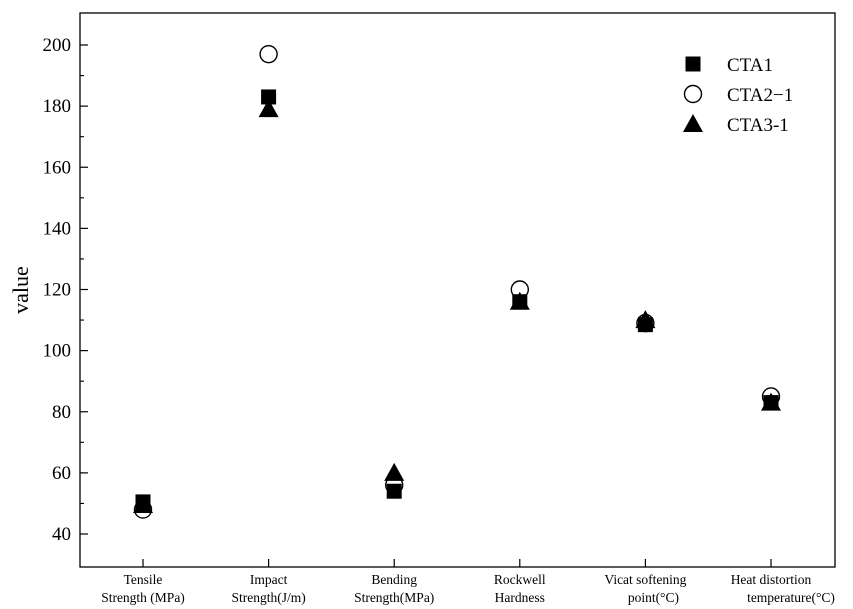 The width and height of the screenshot is (853, 609). Describe the element at coordinates (394, 588) in the screenshot. I see `x-tick-label: Bending Strength(MPa)` at that location.